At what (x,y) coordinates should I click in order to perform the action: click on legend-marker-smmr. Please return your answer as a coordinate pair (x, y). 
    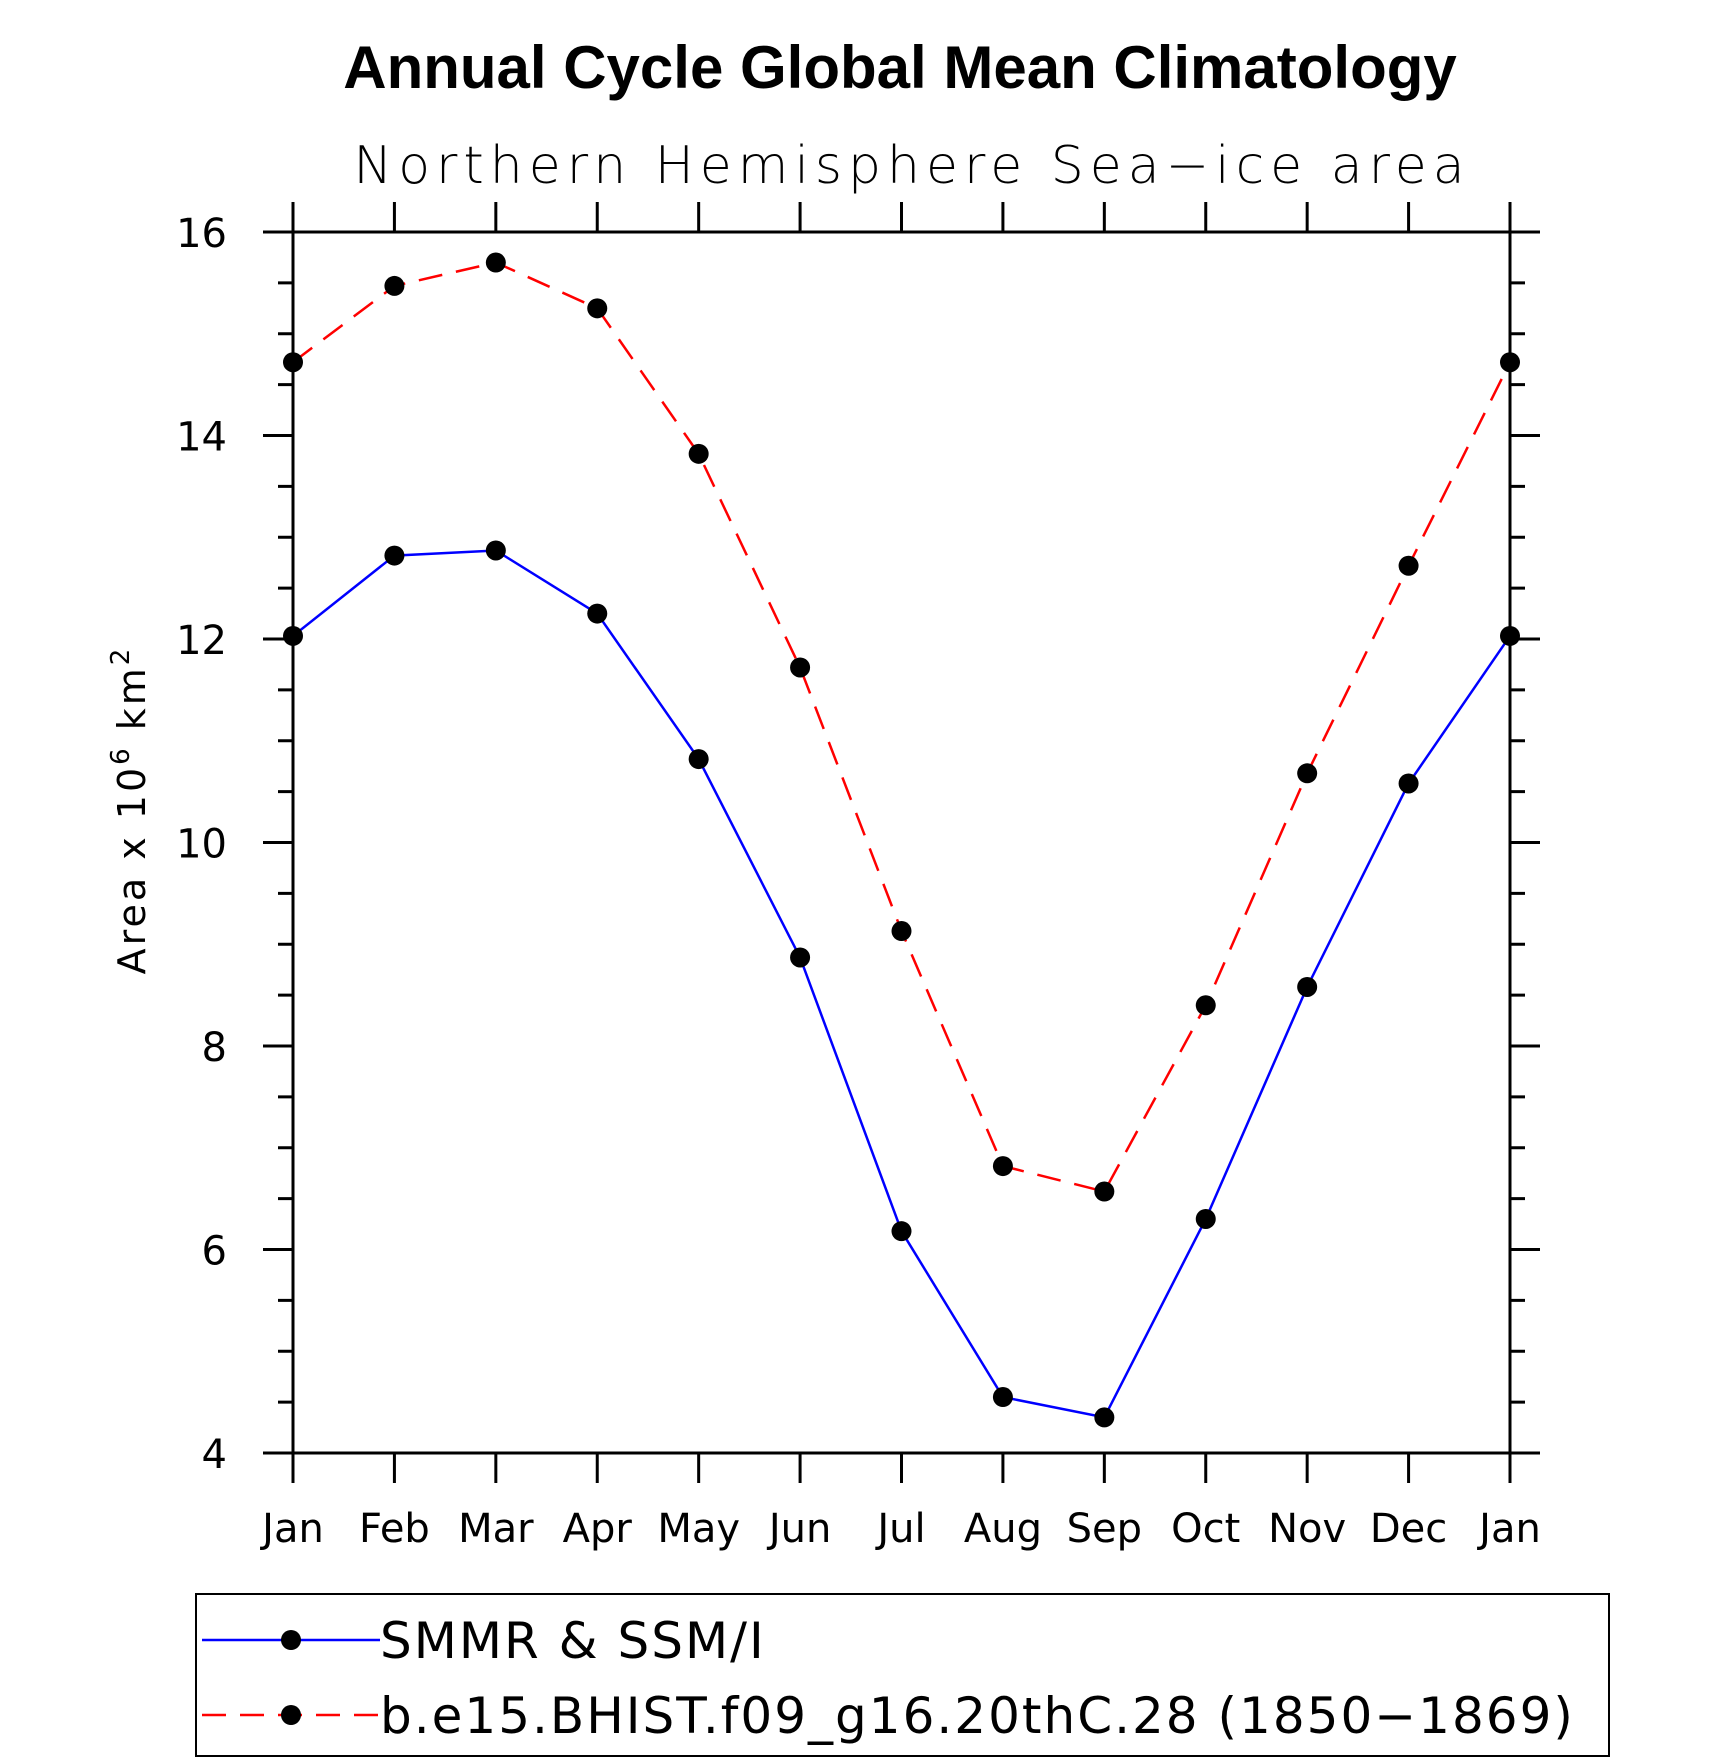
    Looking at the image, I should click on (291, 1640).